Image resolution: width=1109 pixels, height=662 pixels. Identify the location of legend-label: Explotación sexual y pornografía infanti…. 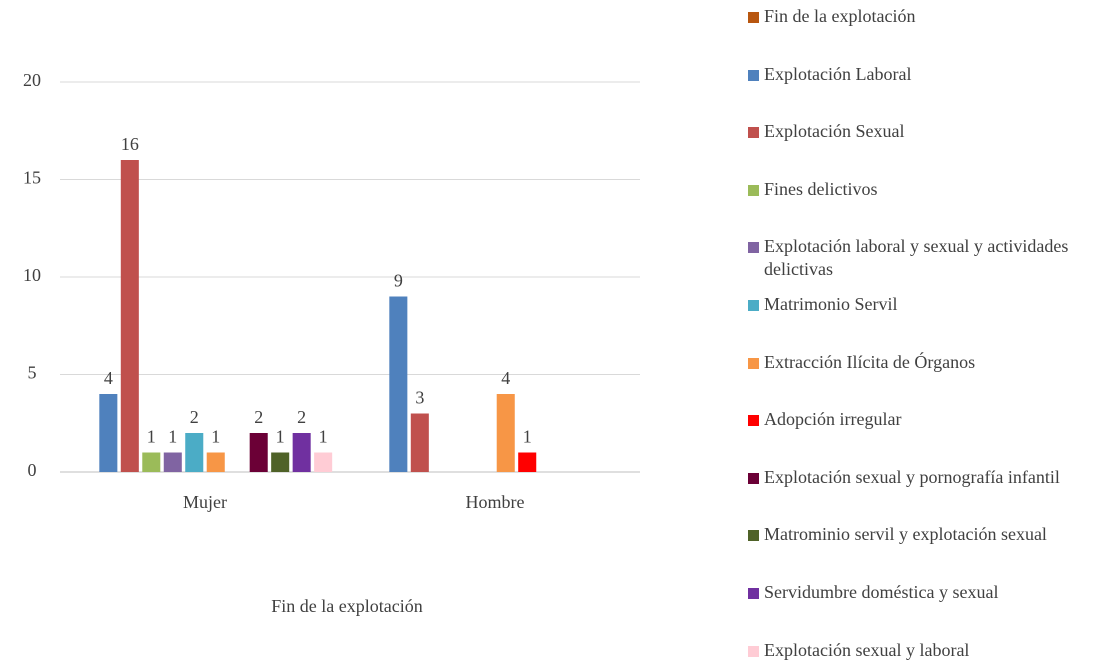
(912, 476).